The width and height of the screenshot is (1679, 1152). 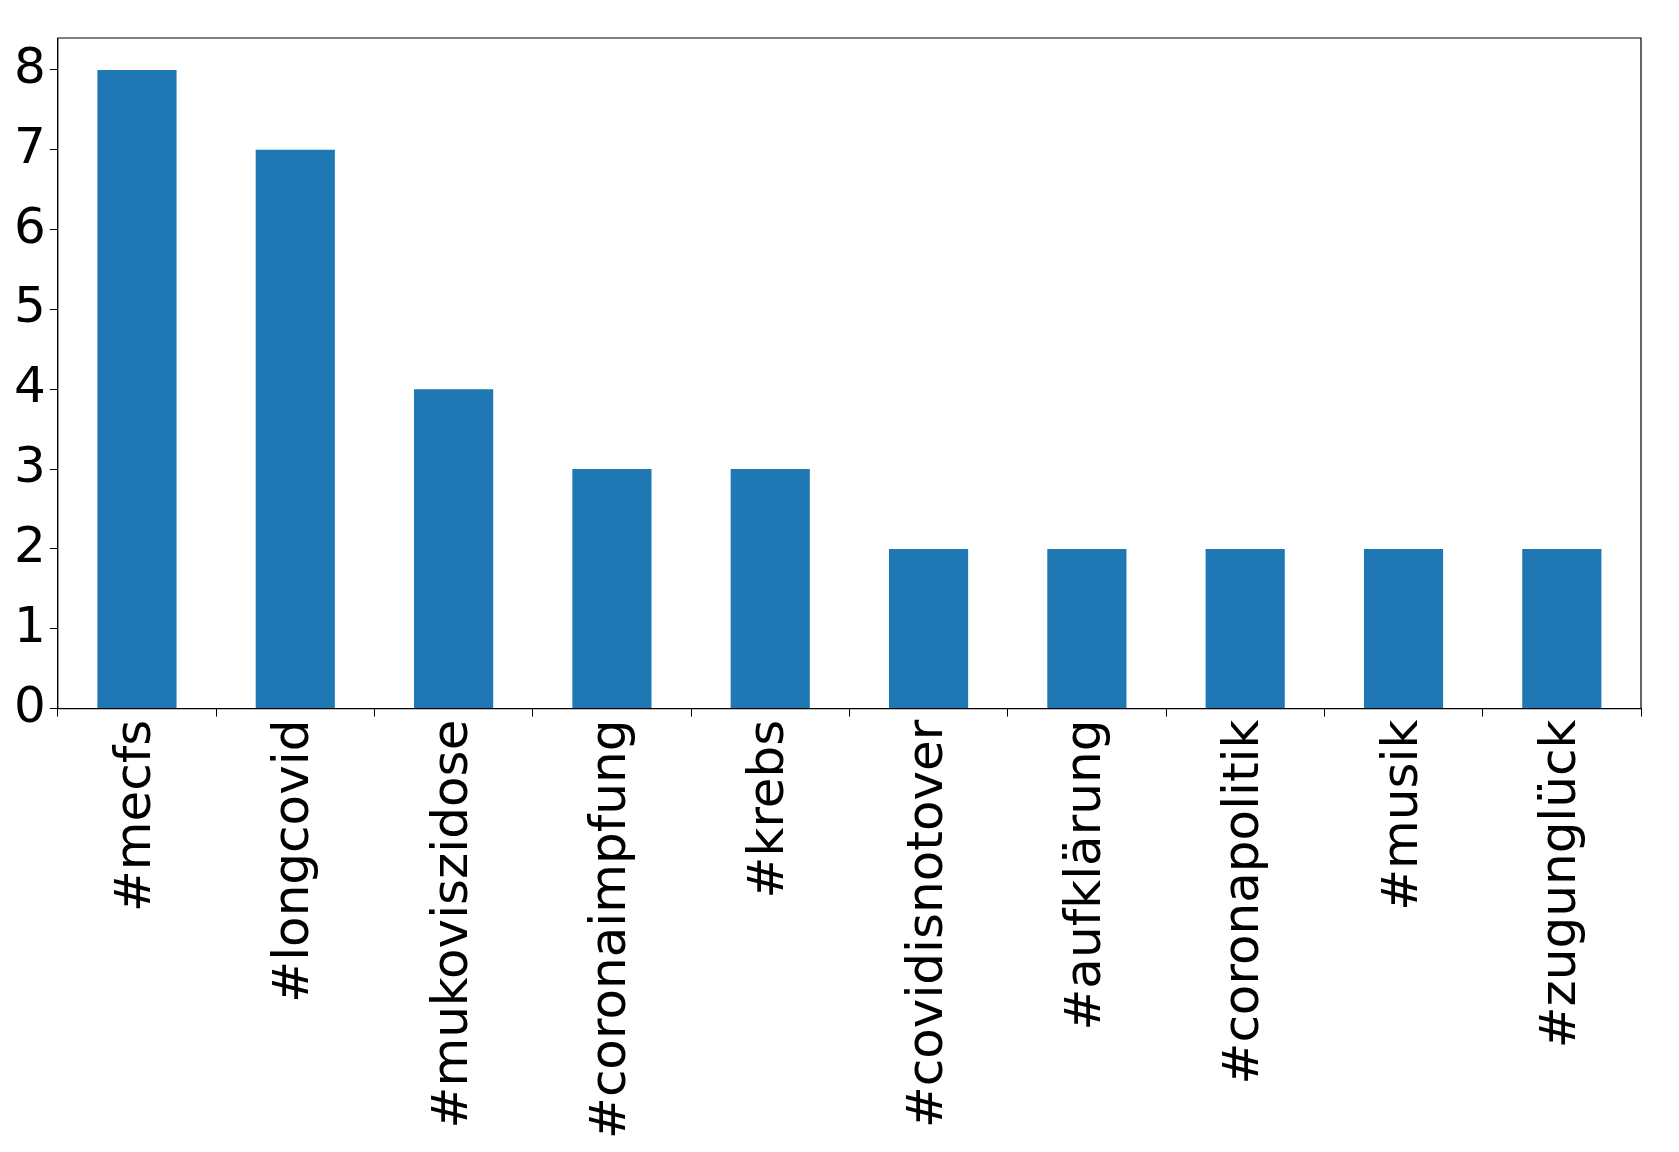 What do you see at coordinates (132, 816) in the screenshot?
I see `x-tick-label: #mecfs` at bounding box center [132, 816].